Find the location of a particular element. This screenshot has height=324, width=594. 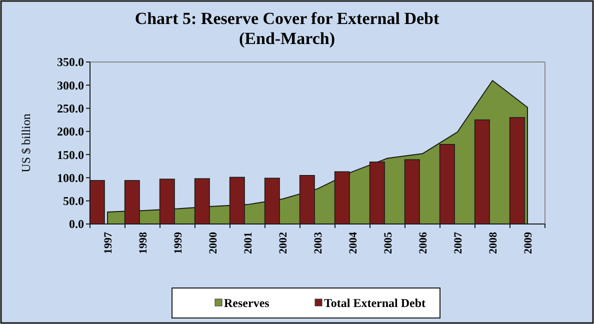

x-tick-label: 1999 is located at coordinates (178, 243).